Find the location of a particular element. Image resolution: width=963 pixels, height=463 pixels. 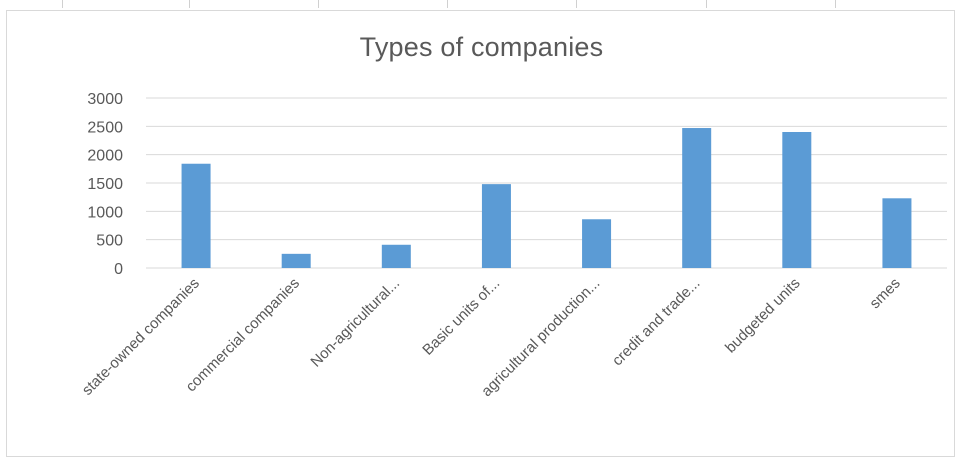

x-tick-label: smes is located at coordinates (884, 293).